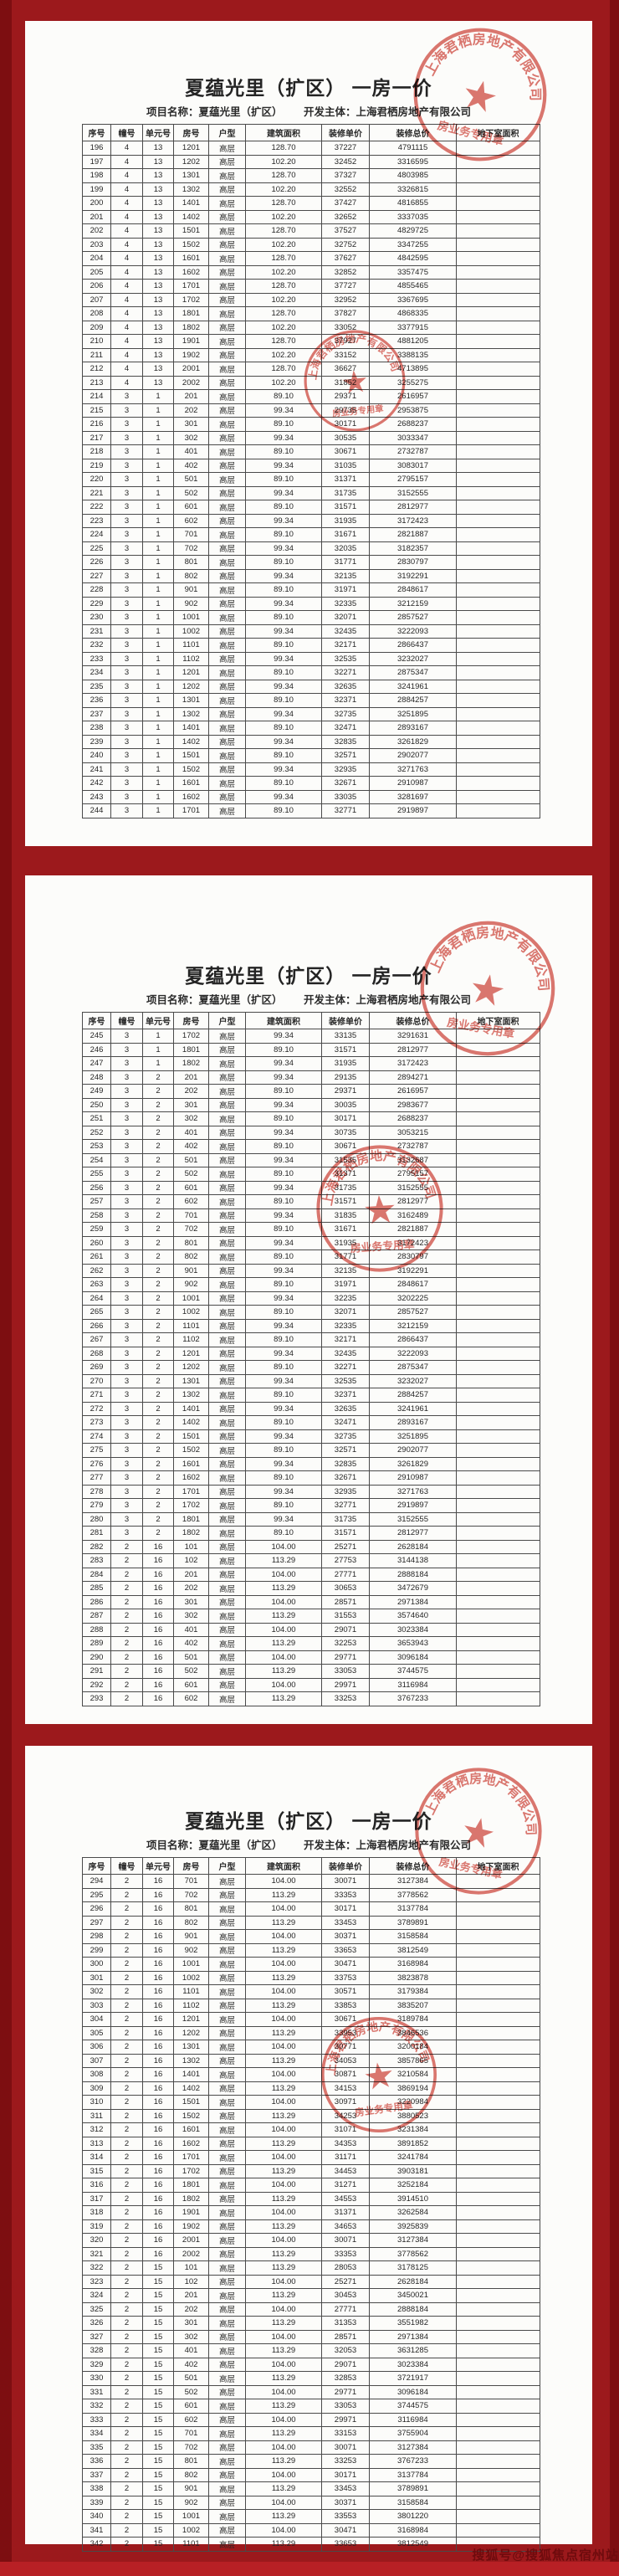 The width and height of the screenshot is (619, 2576). Describe the element at coordinates (191, 1671) in the screenshot. I see `table-cell: 502` at that location.